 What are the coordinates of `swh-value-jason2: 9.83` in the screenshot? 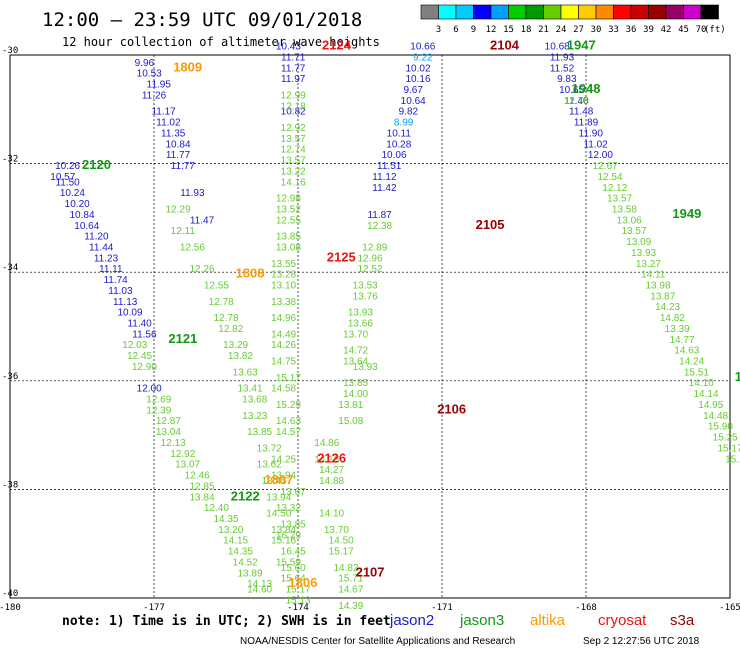 It's located at (567, 79).